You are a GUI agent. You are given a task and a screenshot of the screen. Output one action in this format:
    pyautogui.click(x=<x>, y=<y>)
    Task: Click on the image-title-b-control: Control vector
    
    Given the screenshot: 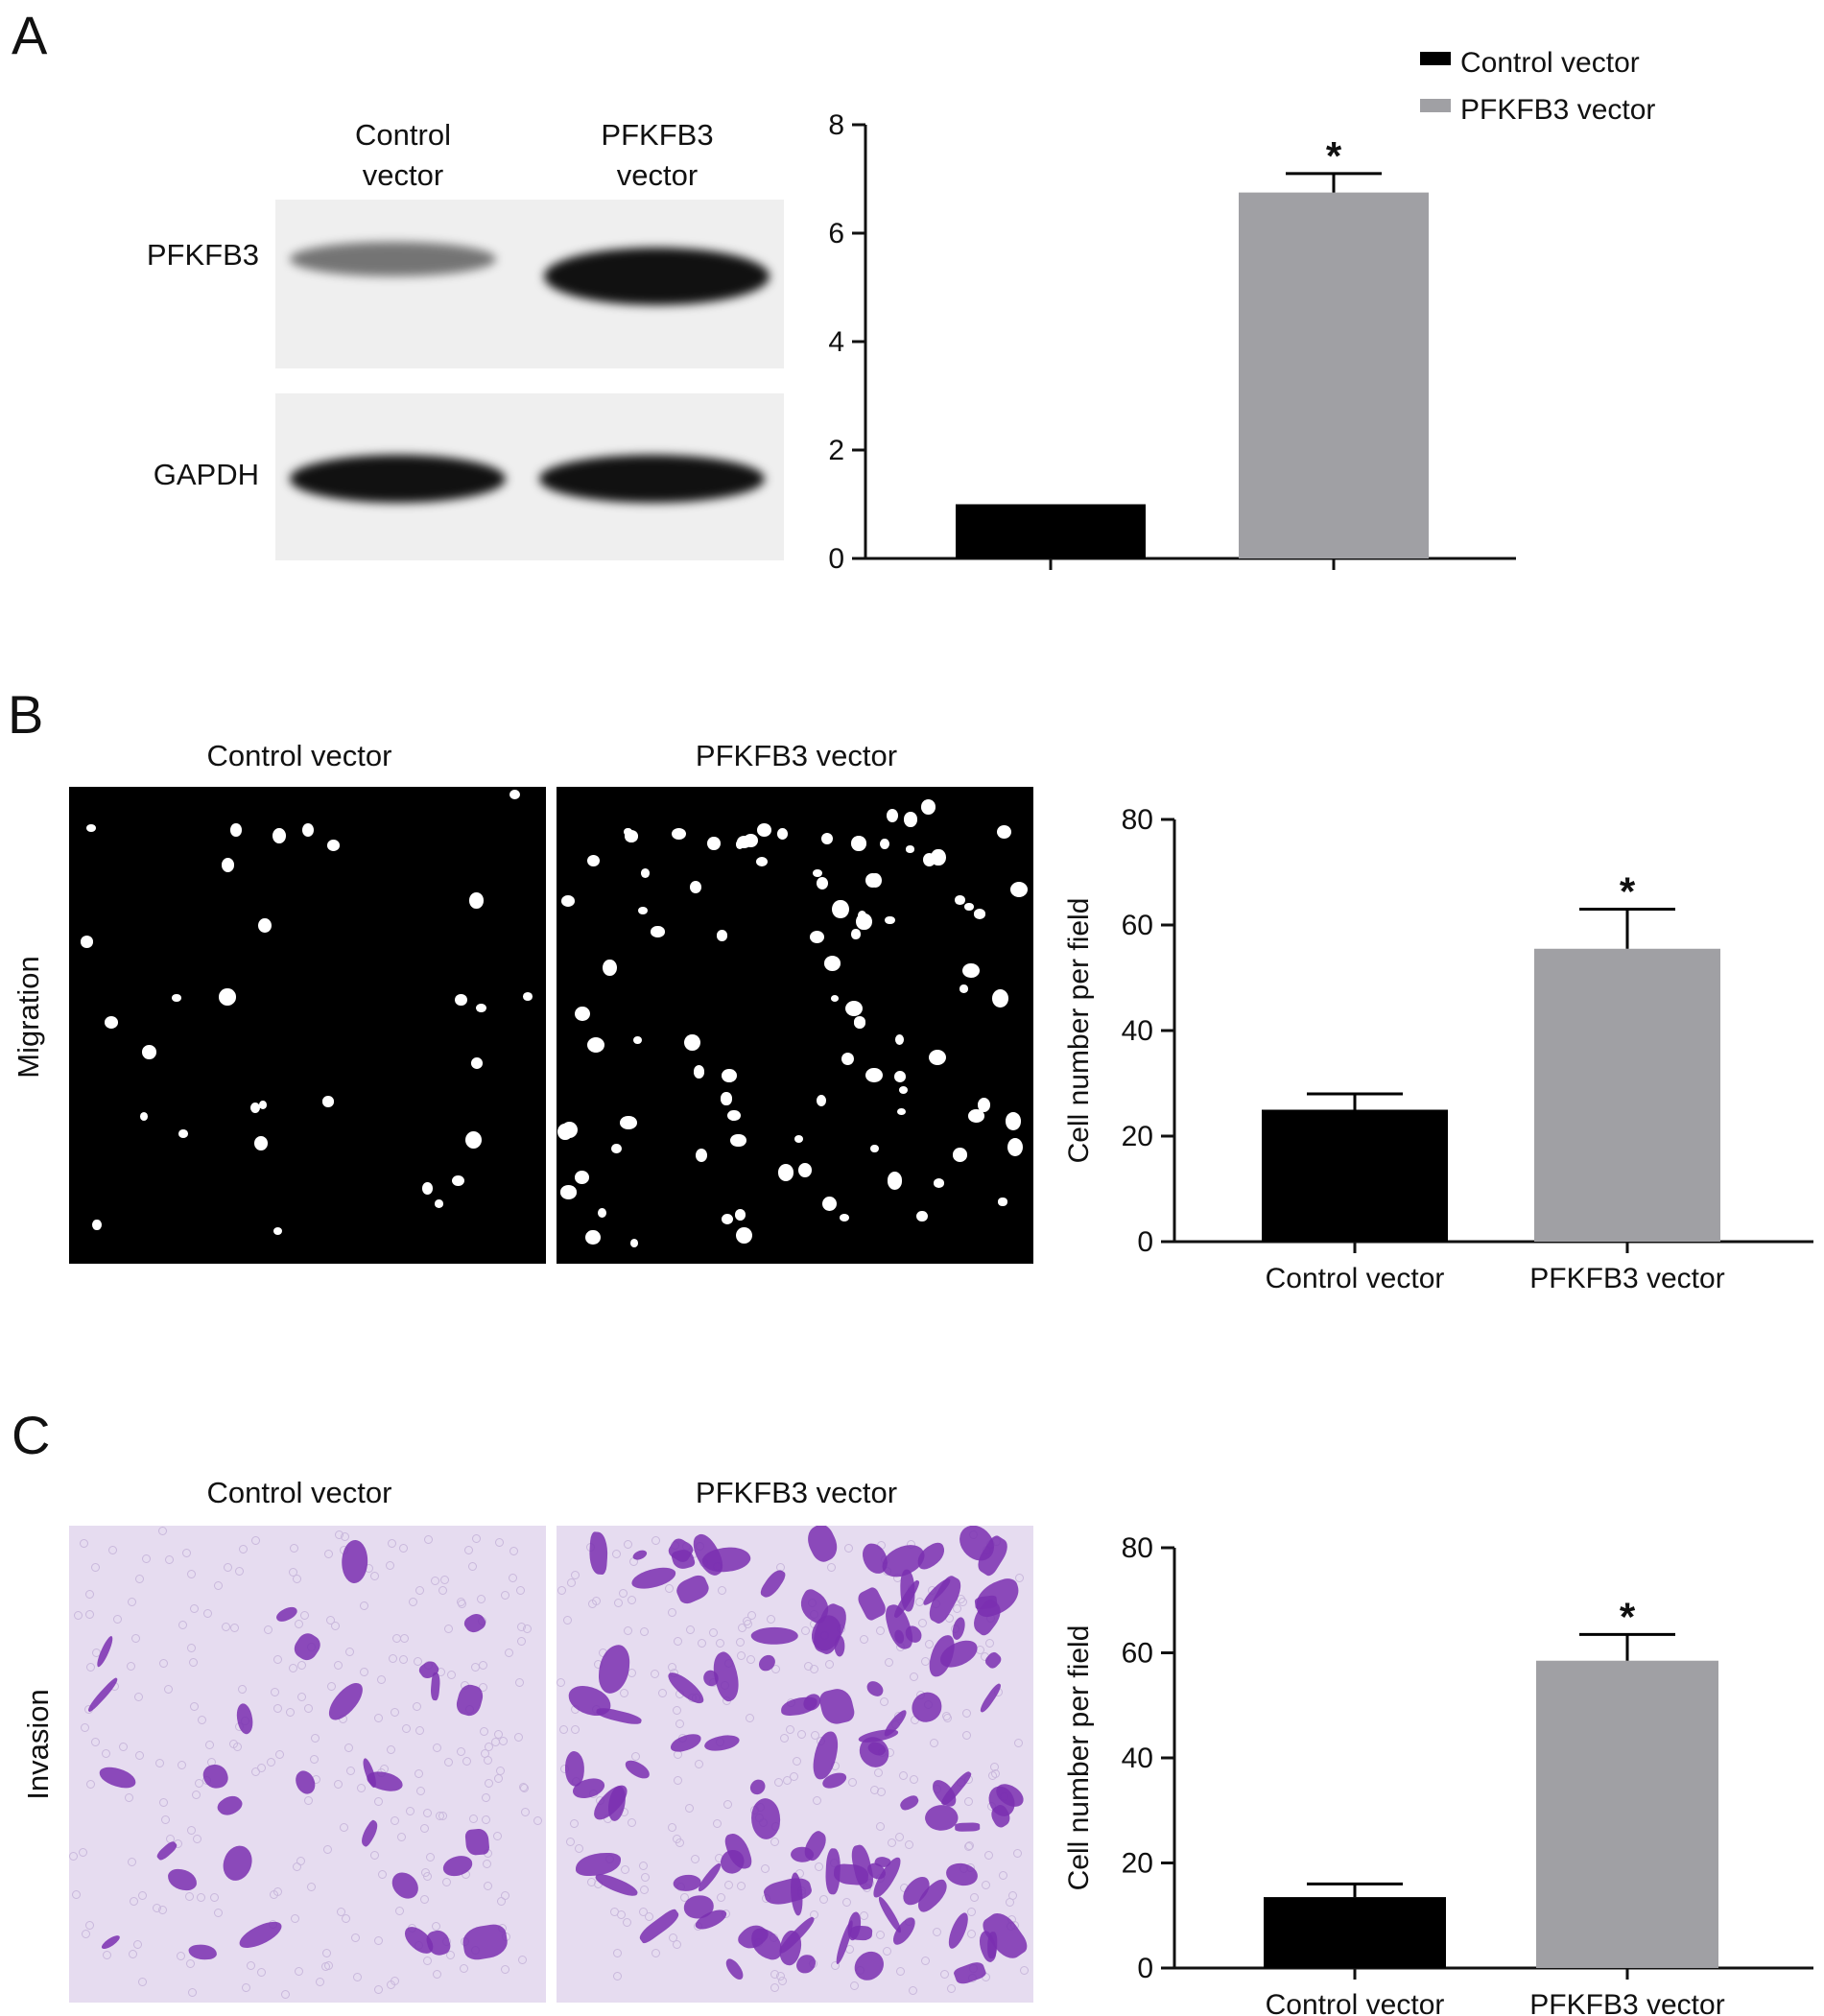 What is the action you would take?
    pyautogui.click(x=299, y=755)
    